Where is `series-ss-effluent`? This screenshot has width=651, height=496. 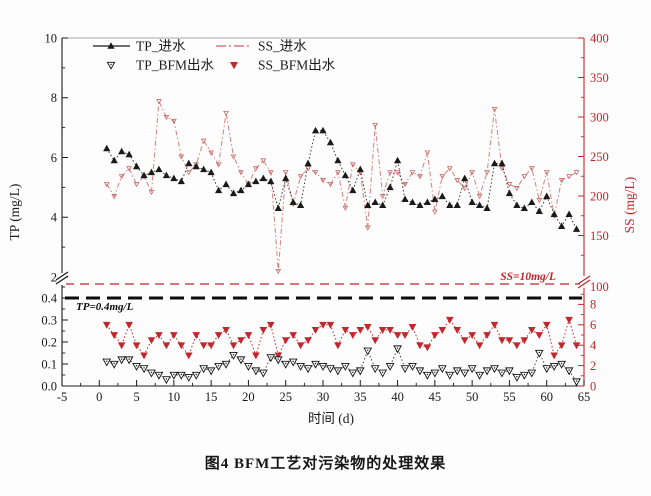 series-ss-effluent is located at coordinates (341, 338).